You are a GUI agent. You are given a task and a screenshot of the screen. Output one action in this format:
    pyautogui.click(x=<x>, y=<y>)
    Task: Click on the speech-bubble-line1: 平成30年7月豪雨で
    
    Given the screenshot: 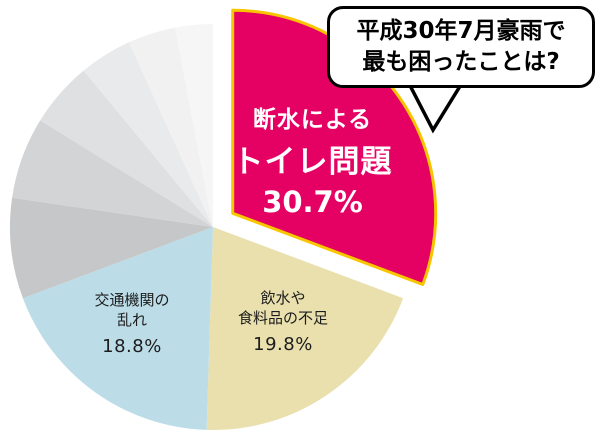 What is the action you would take?
    pyautogui.click(x=461, y=30)
    